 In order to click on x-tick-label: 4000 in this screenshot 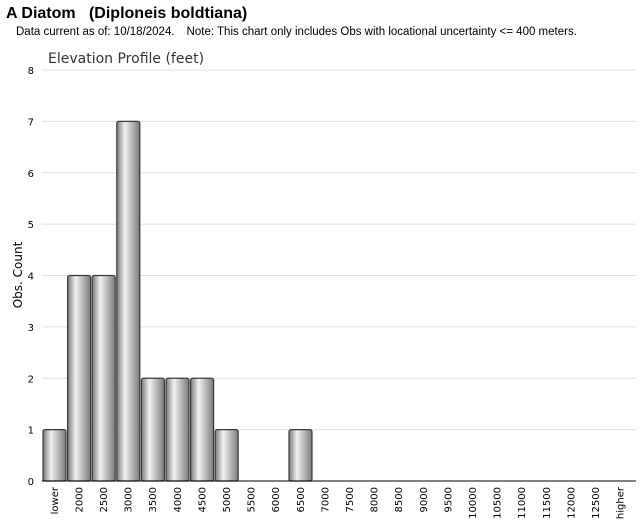, I will do `click(178, 499)`.